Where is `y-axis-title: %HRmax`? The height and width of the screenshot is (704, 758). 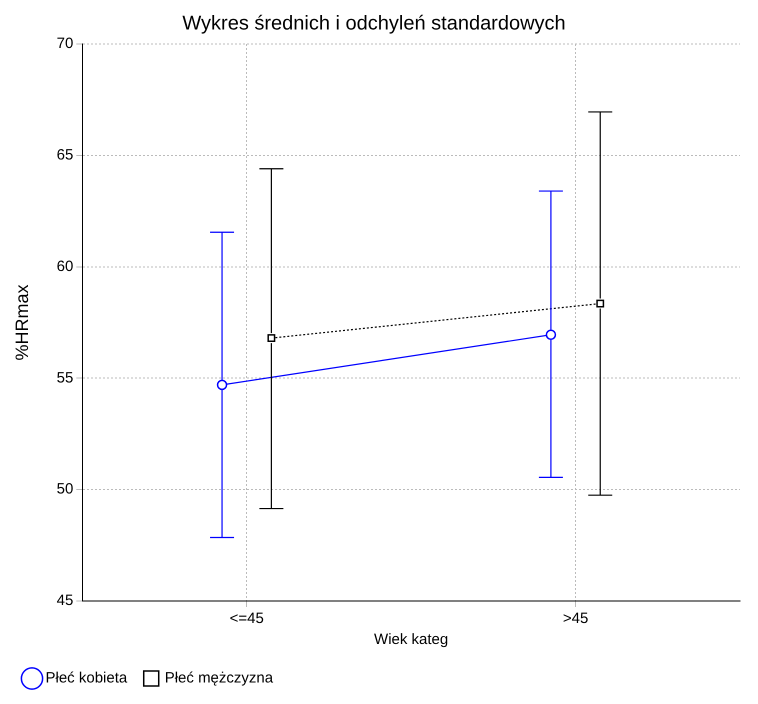
y-axis-title: %HRmax is located at coordinates (22, 322).